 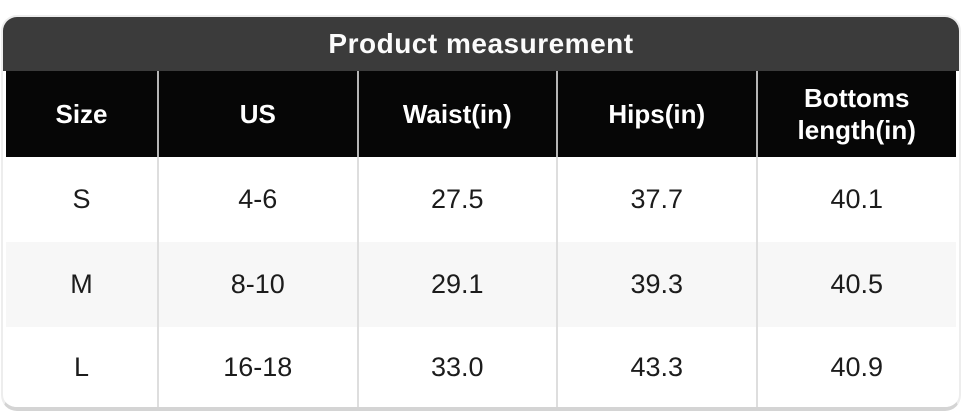 What do you see at coordinates (456, 114) in the screenshot?
I see `column-header-waist: Waist(in)` at bounding box center [456, 114].